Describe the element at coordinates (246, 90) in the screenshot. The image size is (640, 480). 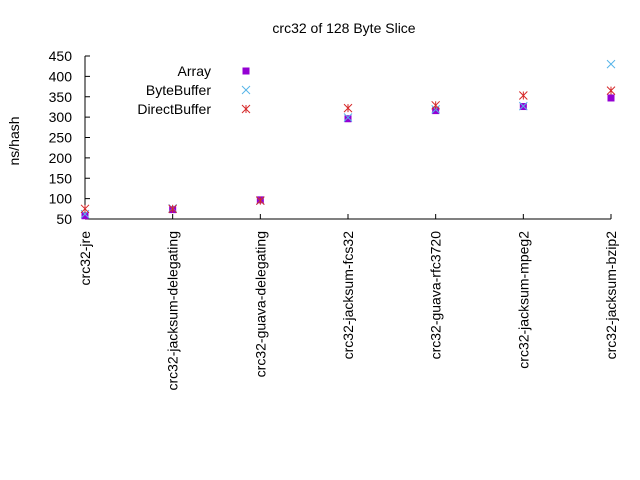
I see `legend-marker-bytebuffer` at that location.